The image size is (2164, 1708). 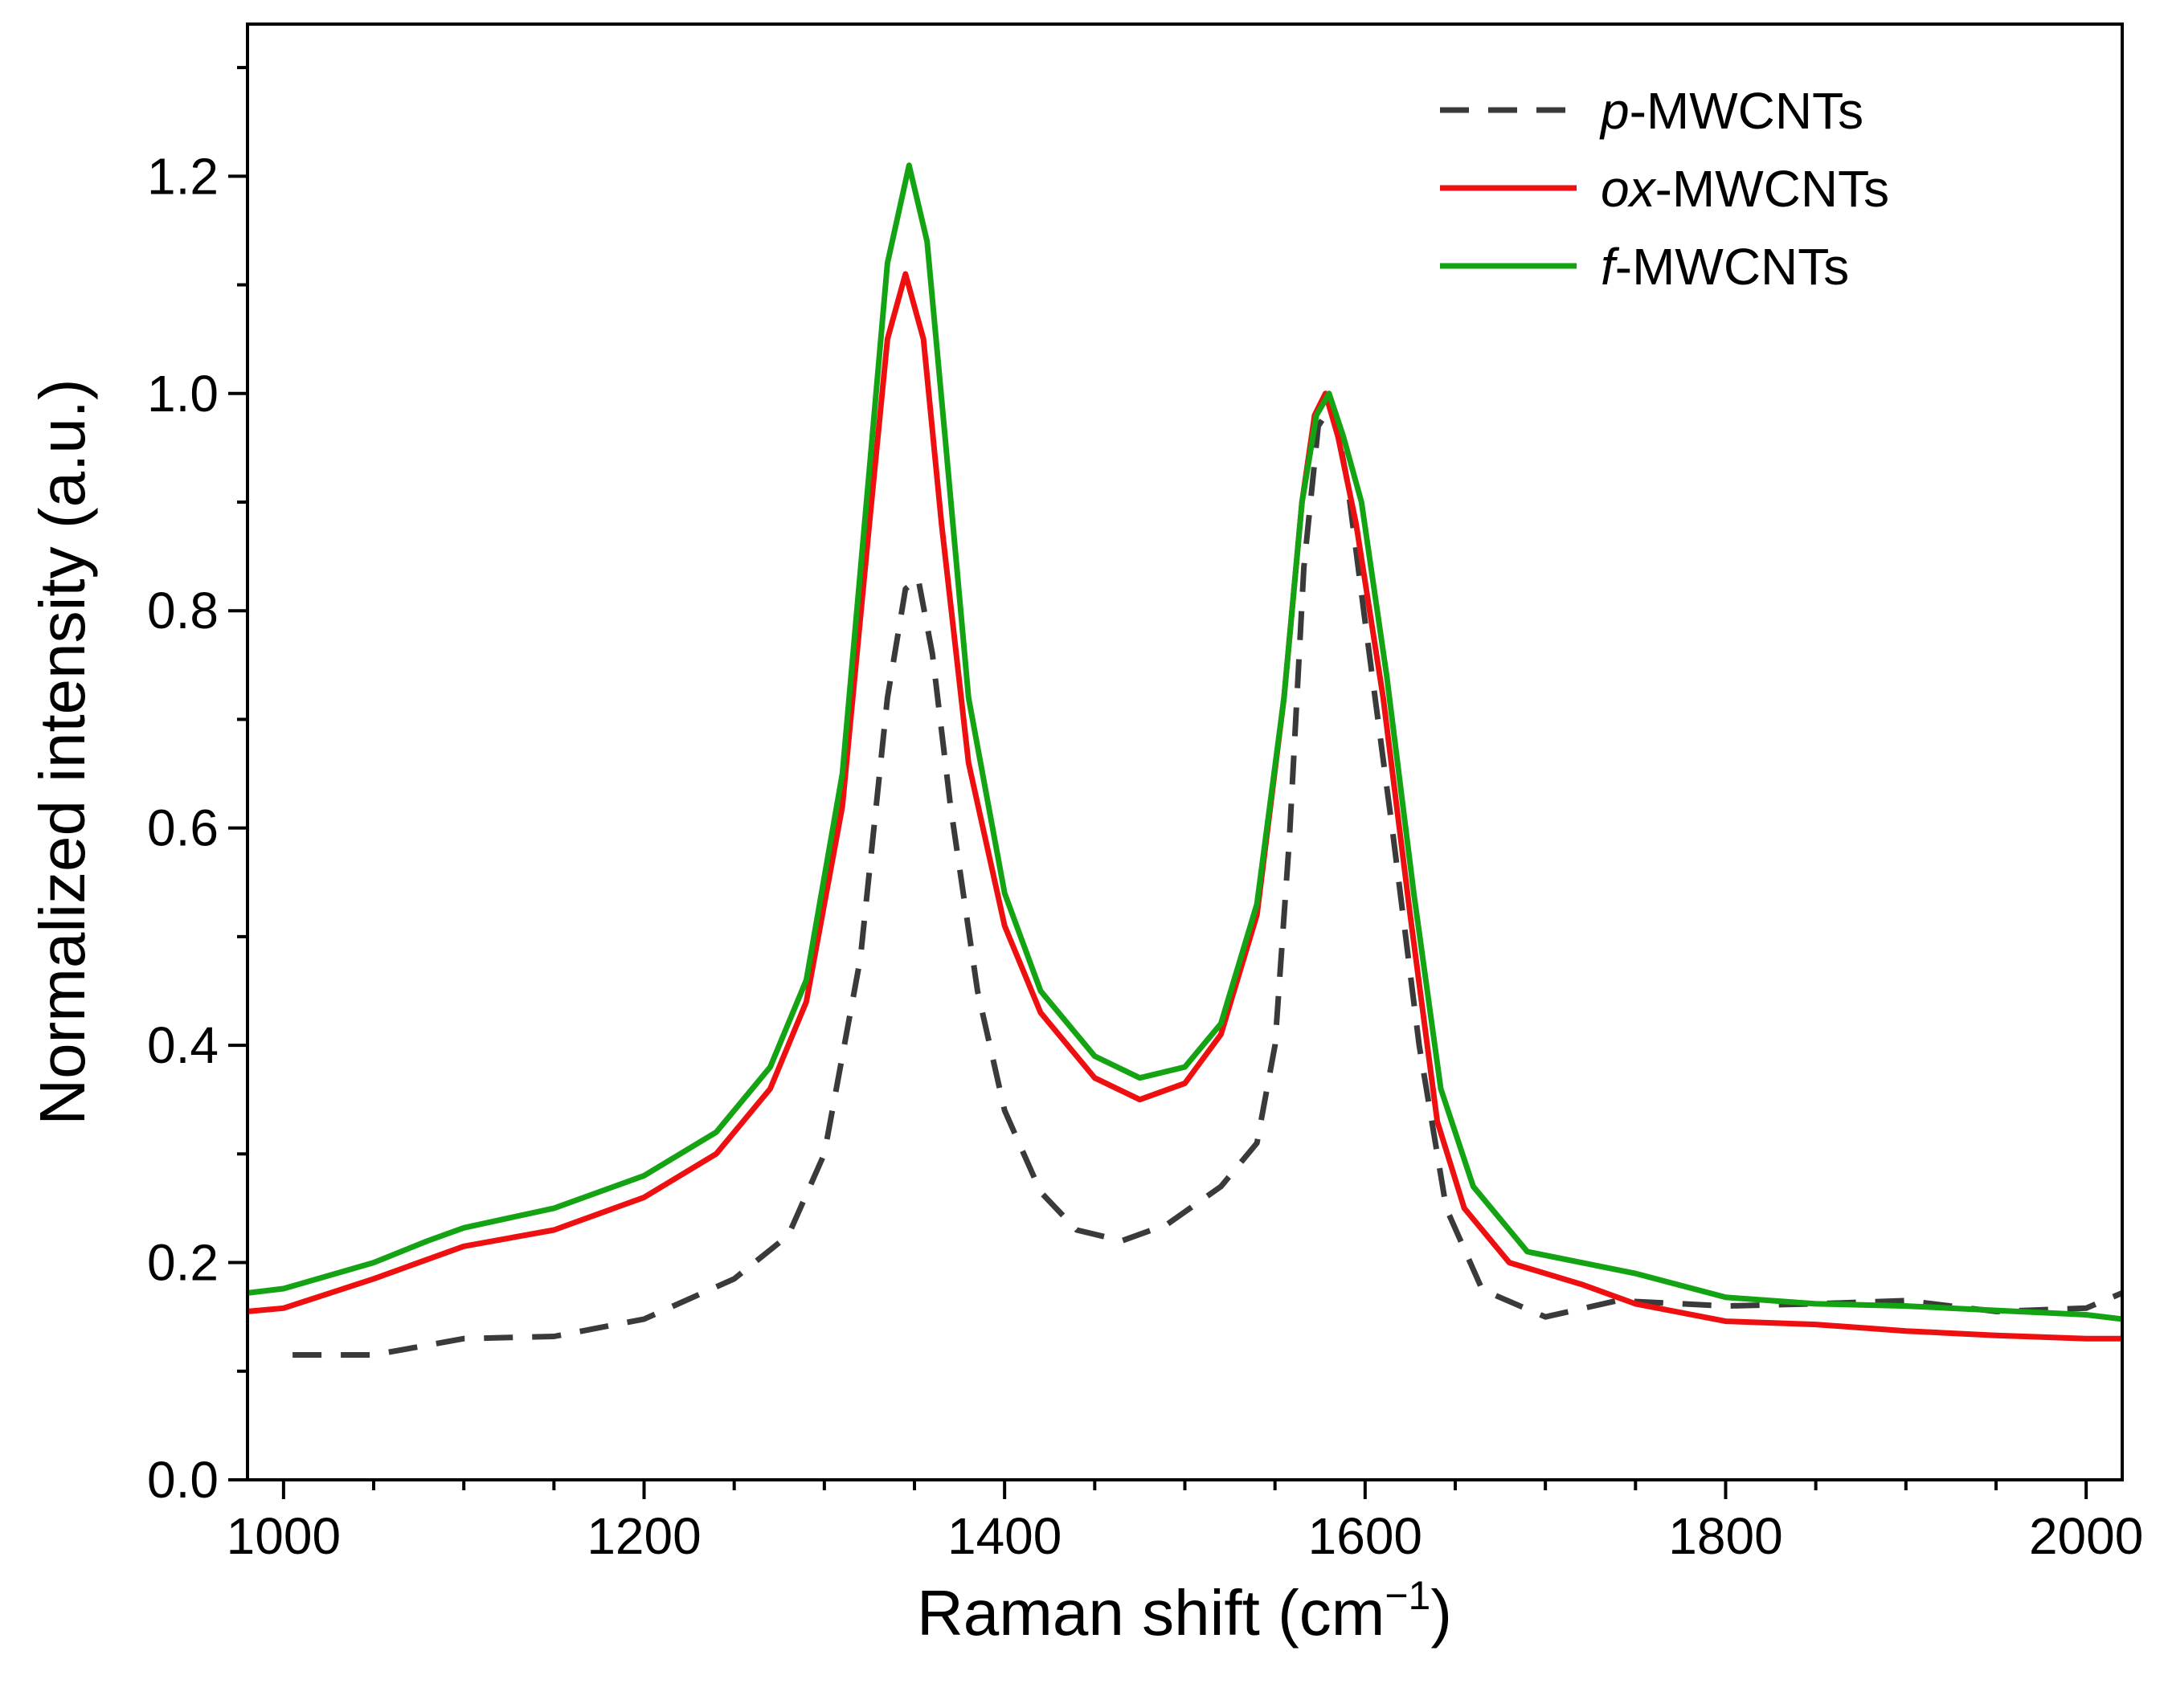 I want to click on legend: p-MWCNTs ox-MWCNTs f-MWCNTs, so click(x=1664, y=189).